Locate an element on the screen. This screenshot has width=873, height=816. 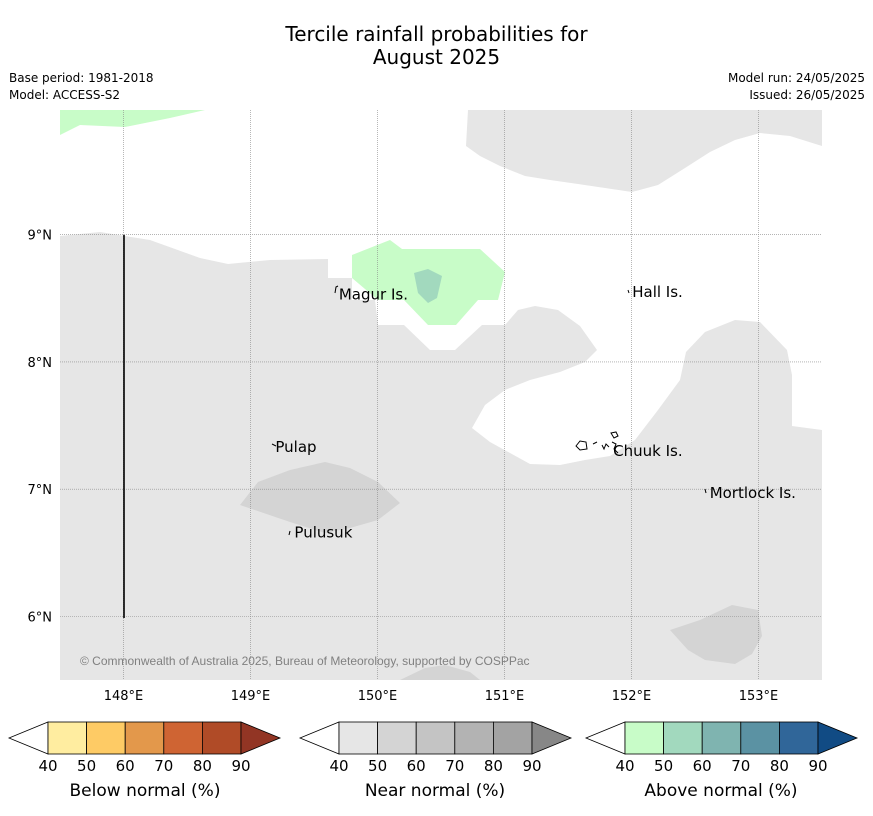
near-normal-colorbar: 40 50 60 70 80 90 is located at coordinates (435, 748).